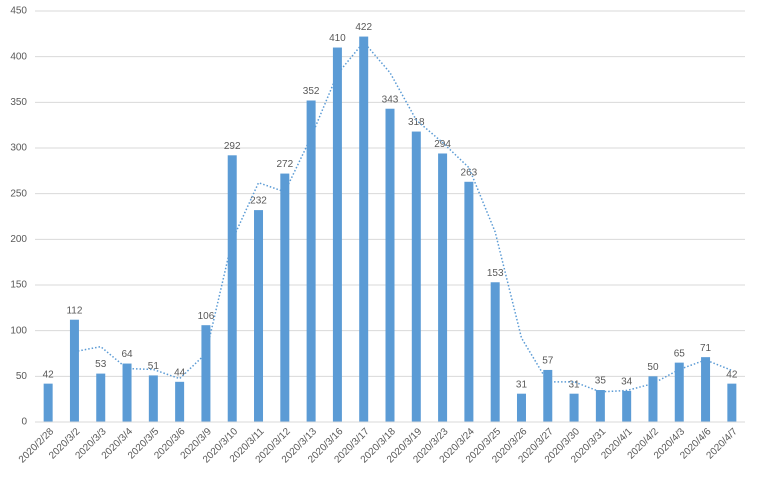  I want to click on data-label: 232, so click(258, 201).